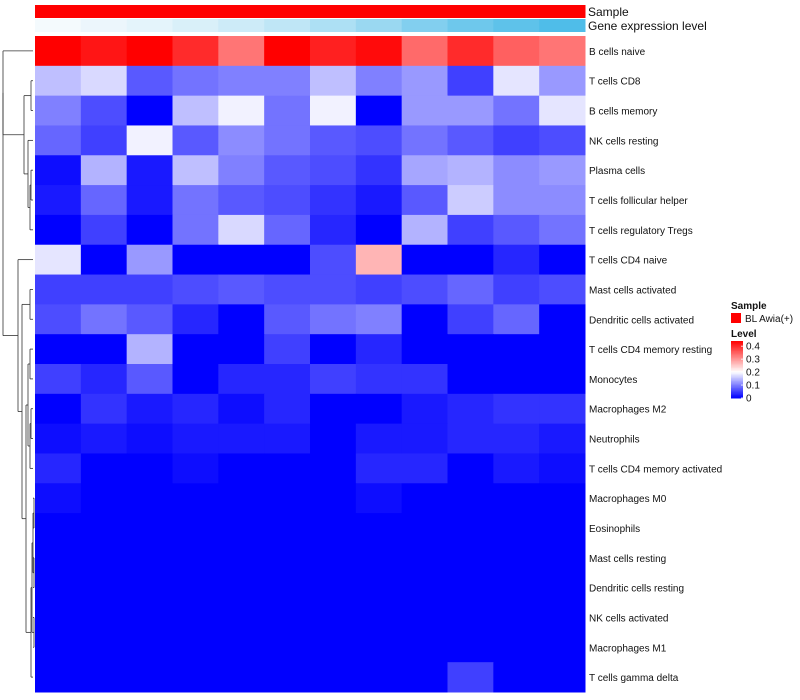  I want to click on heatmap-cell-r19-c11, so click(562, 617).